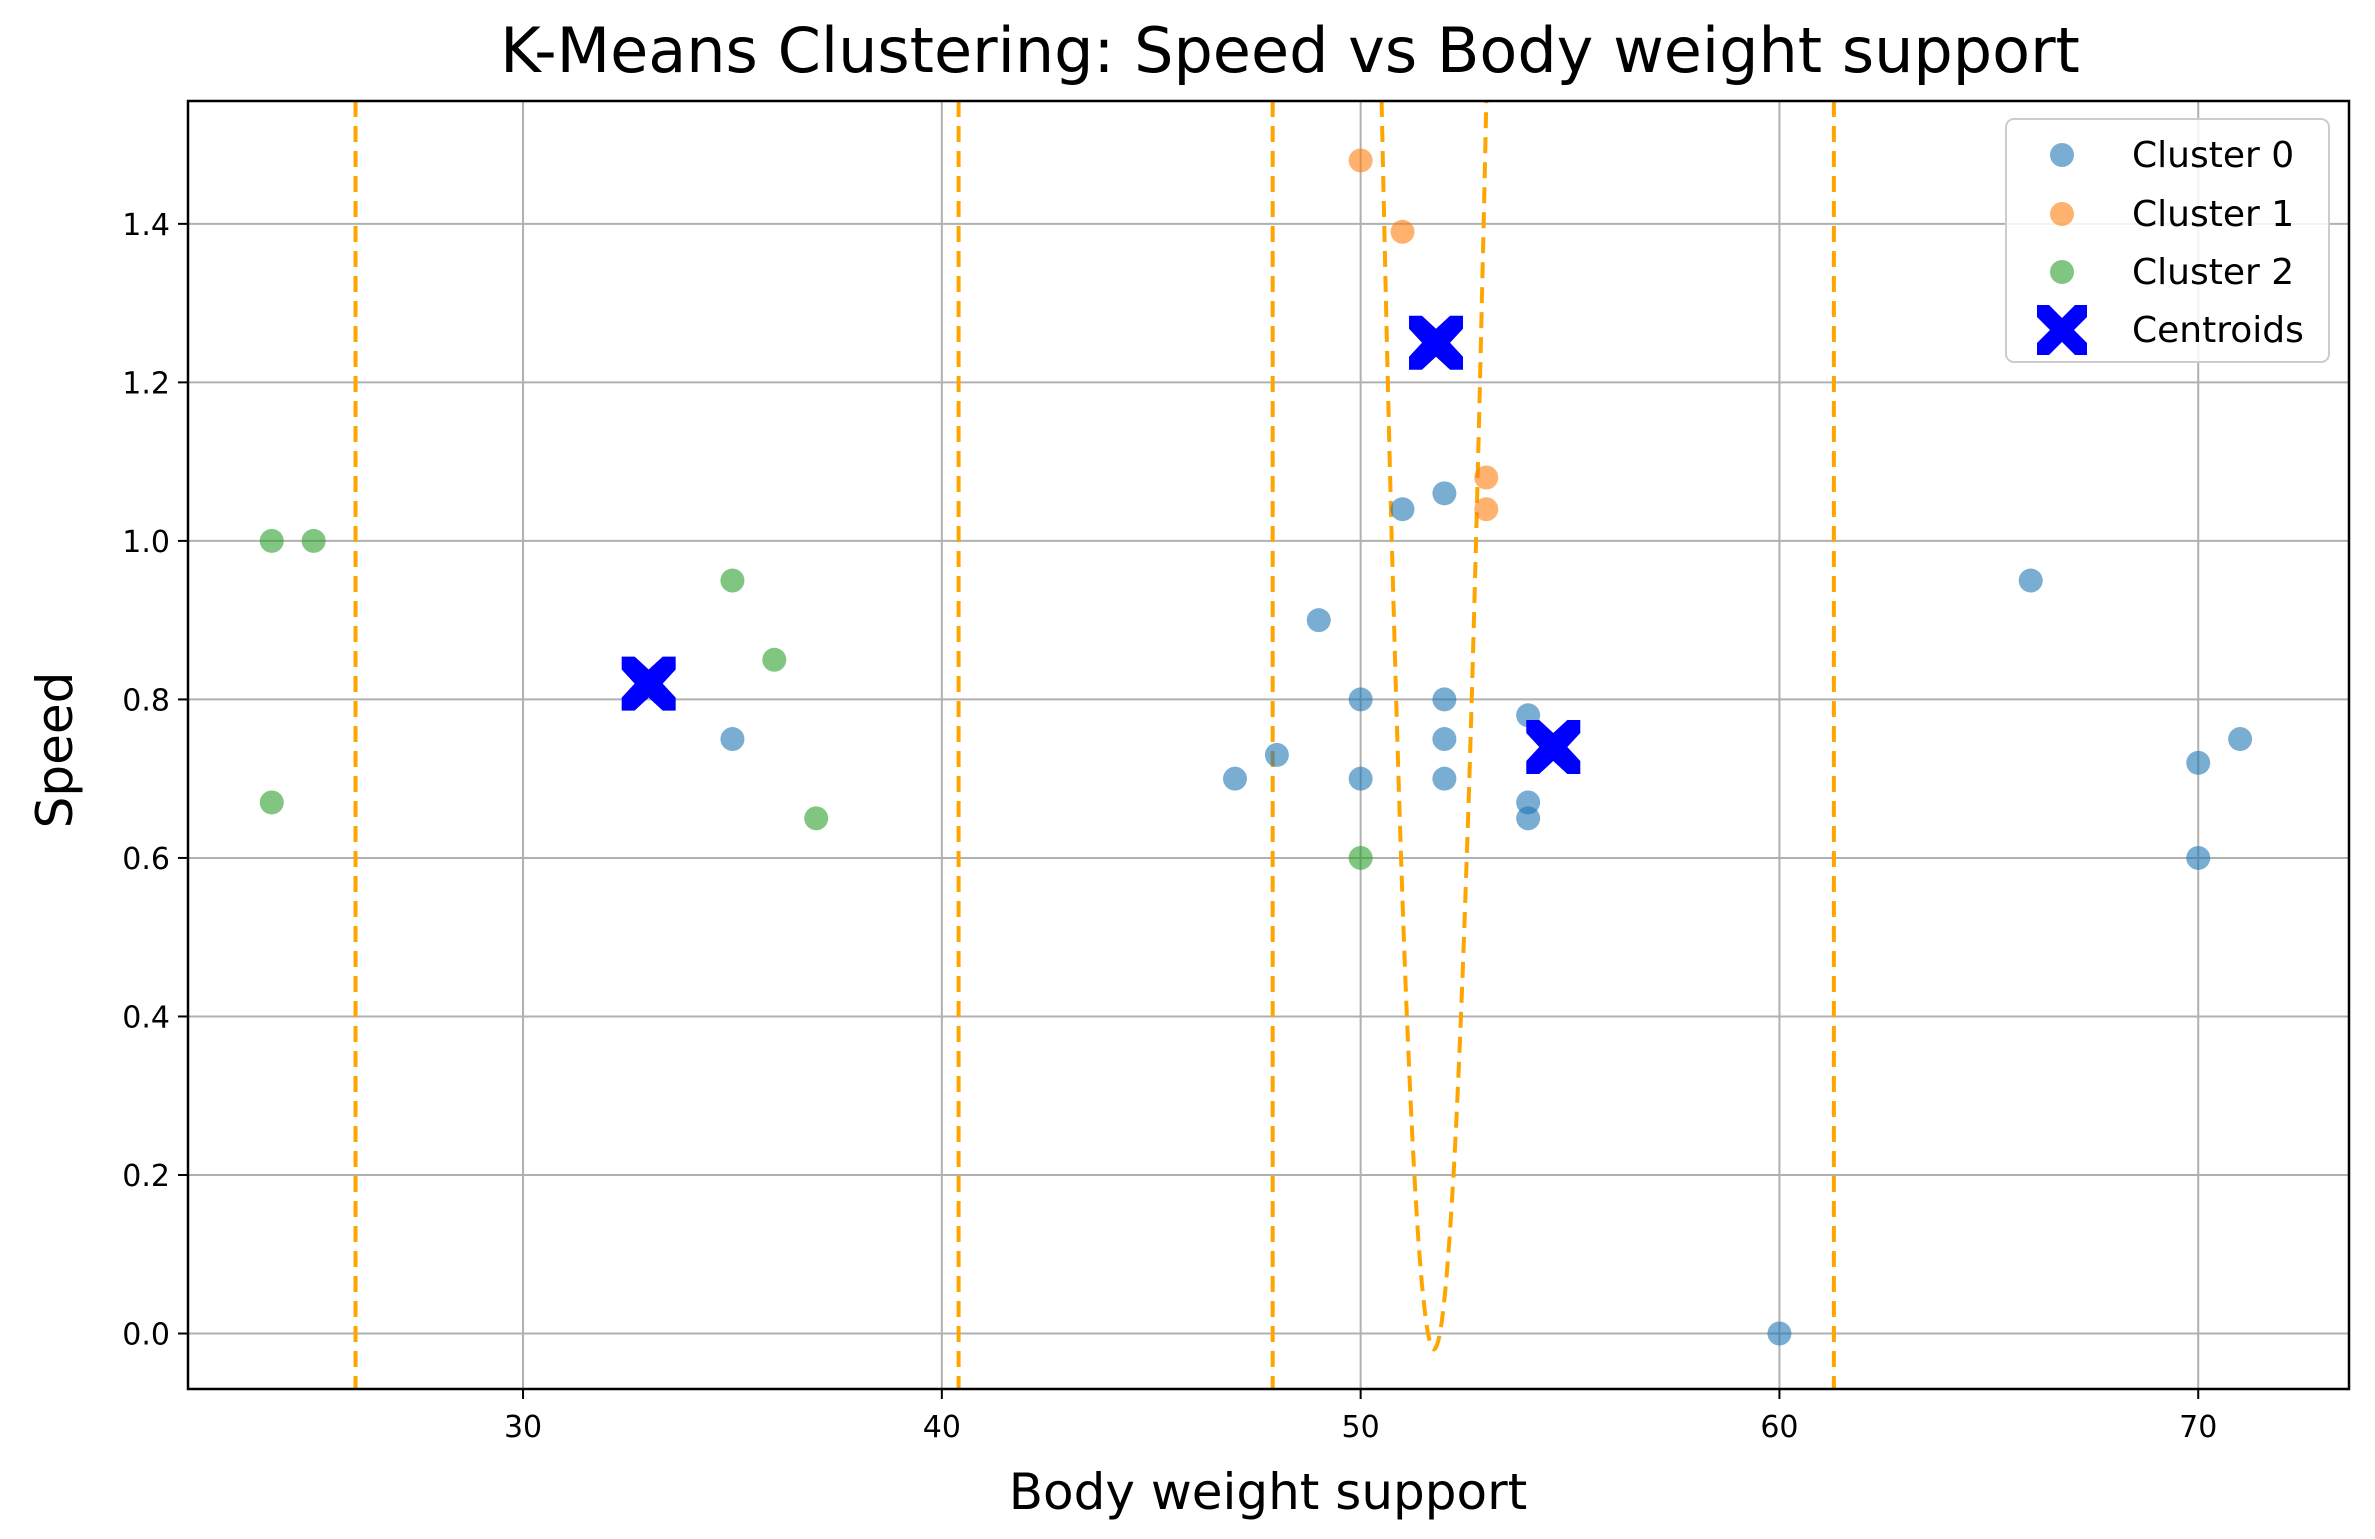 The height and width of the screenshot is (1539, 2375). Describe the element at coordinates (146, 1176) in the screenshot. I see `y-tick-label: 0.2` at that location.